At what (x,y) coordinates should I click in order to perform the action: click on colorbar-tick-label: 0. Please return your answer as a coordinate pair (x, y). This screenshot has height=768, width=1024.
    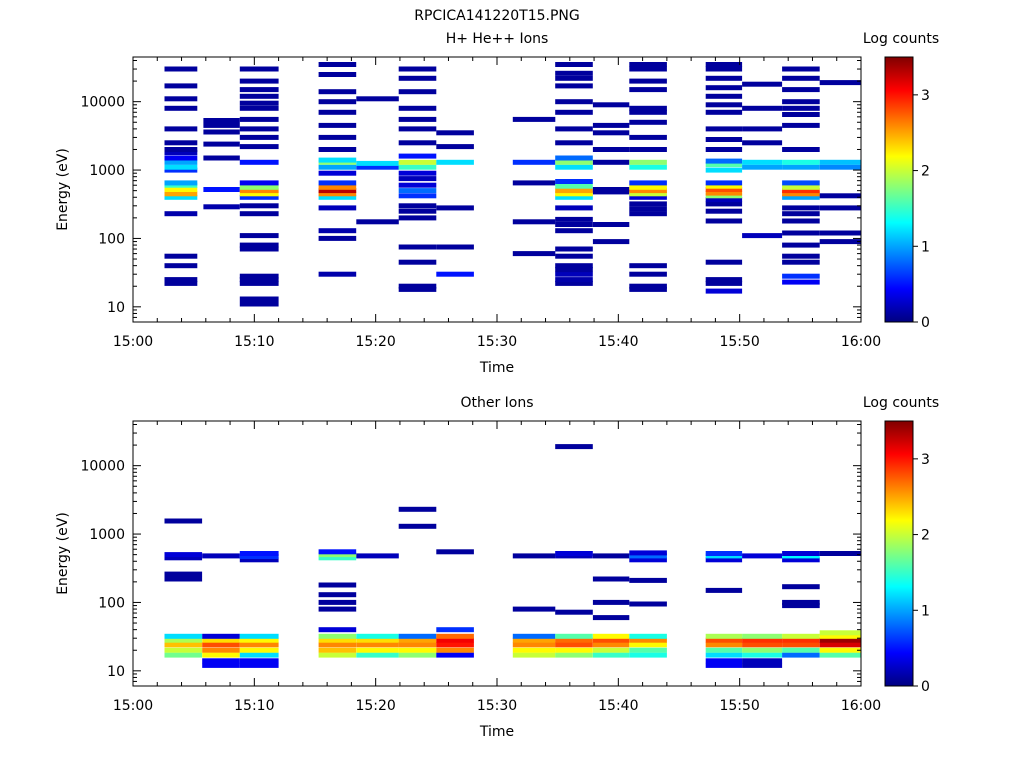
    Looking at the image, I should click on (925, 323).